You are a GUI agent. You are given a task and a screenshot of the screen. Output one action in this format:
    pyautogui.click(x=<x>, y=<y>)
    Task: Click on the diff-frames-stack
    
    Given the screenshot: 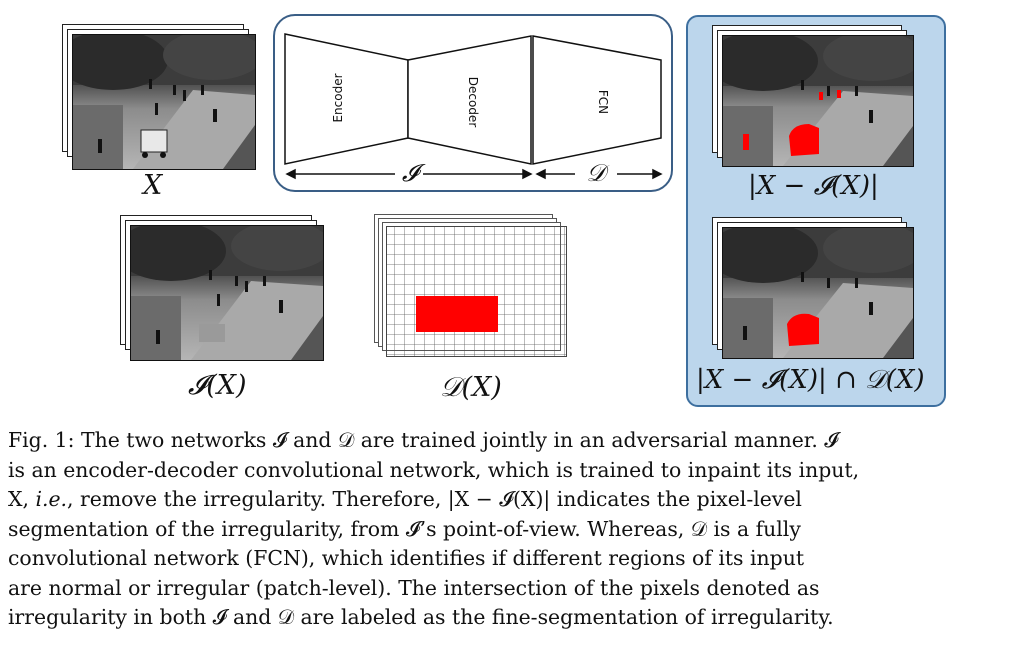 What is the action you would take?
    pyautogui.click(x=817, y=100)
    